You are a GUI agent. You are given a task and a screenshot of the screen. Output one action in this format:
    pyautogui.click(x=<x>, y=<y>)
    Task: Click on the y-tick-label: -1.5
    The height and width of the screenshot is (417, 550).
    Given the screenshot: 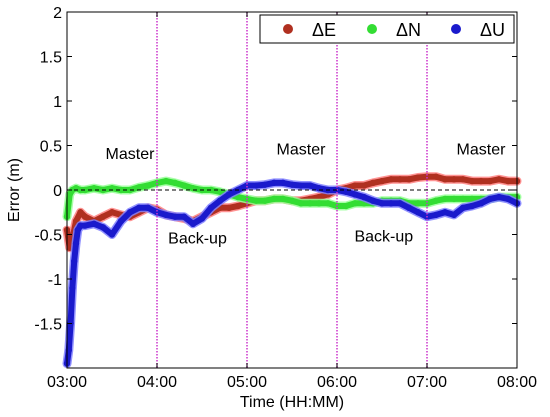 What is the action you would take?
    pyautogui.click(x=48, y=325)
    